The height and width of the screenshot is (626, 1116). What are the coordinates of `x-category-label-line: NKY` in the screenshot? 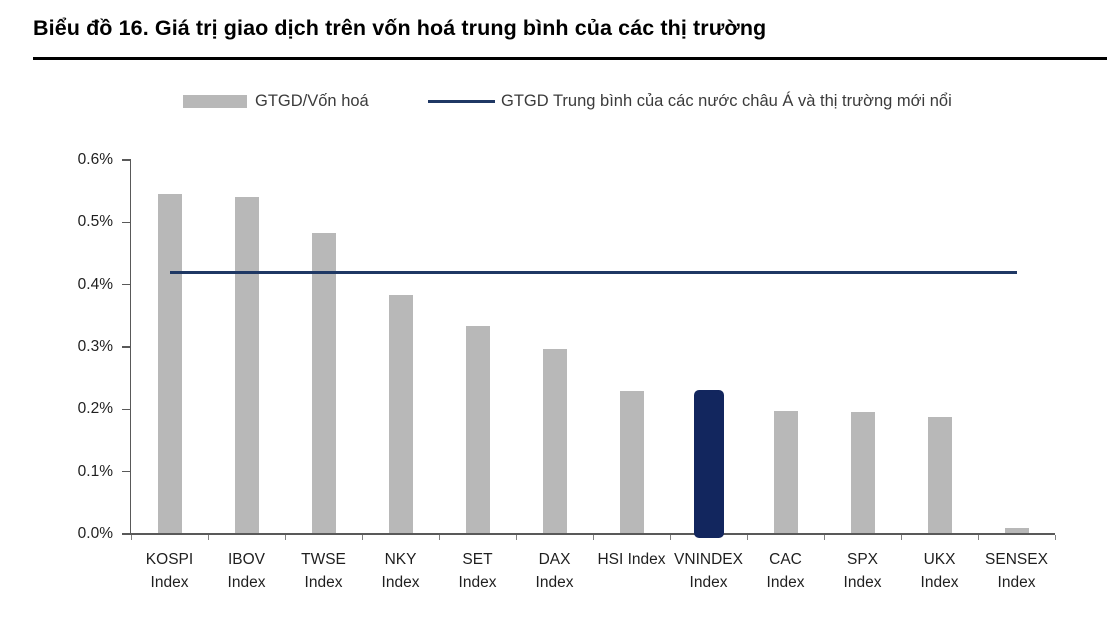 It's located at (400, 559).